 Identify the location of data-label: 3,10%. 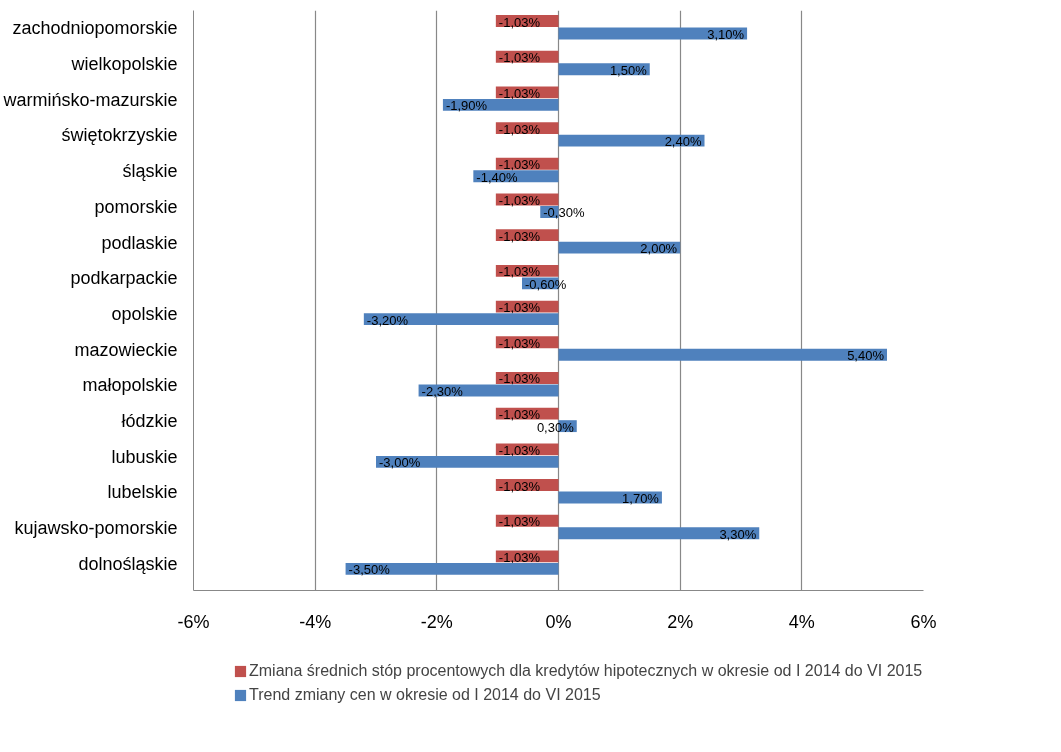
(726, 35).